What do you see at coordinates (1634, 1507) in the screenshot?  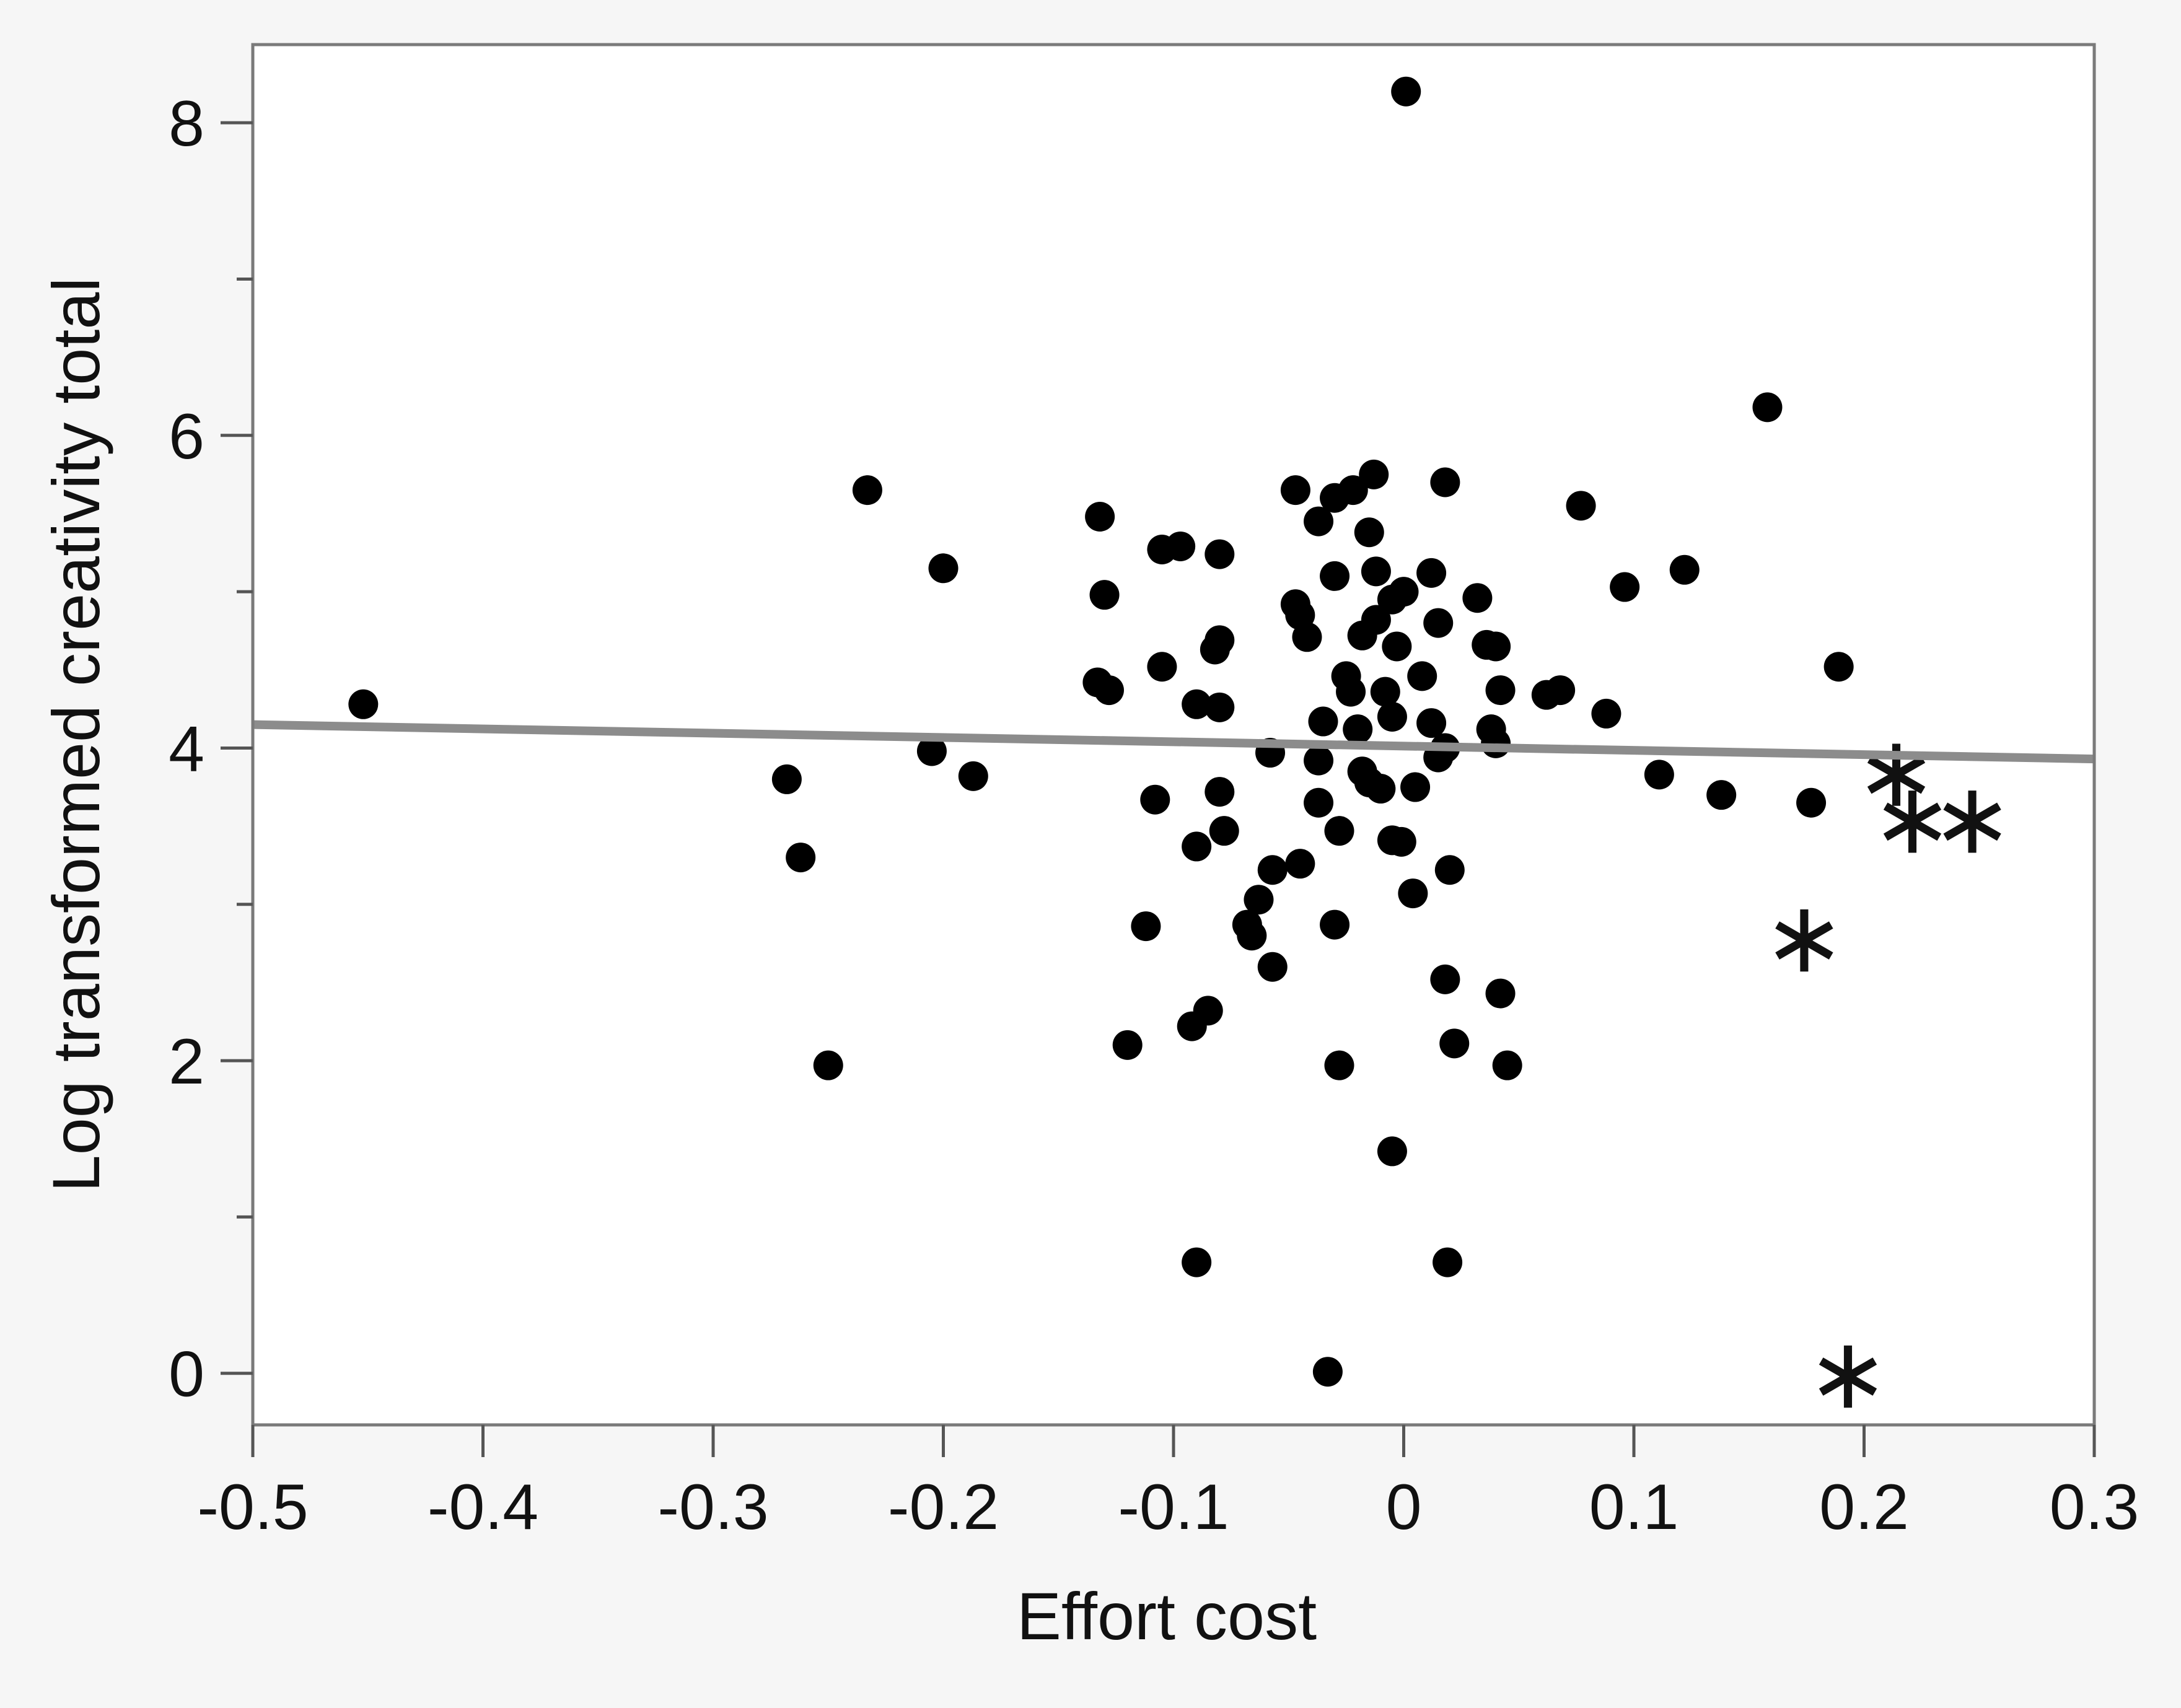 I see `x-tick-label: 0.1` at bounding box center [1634, 1507].